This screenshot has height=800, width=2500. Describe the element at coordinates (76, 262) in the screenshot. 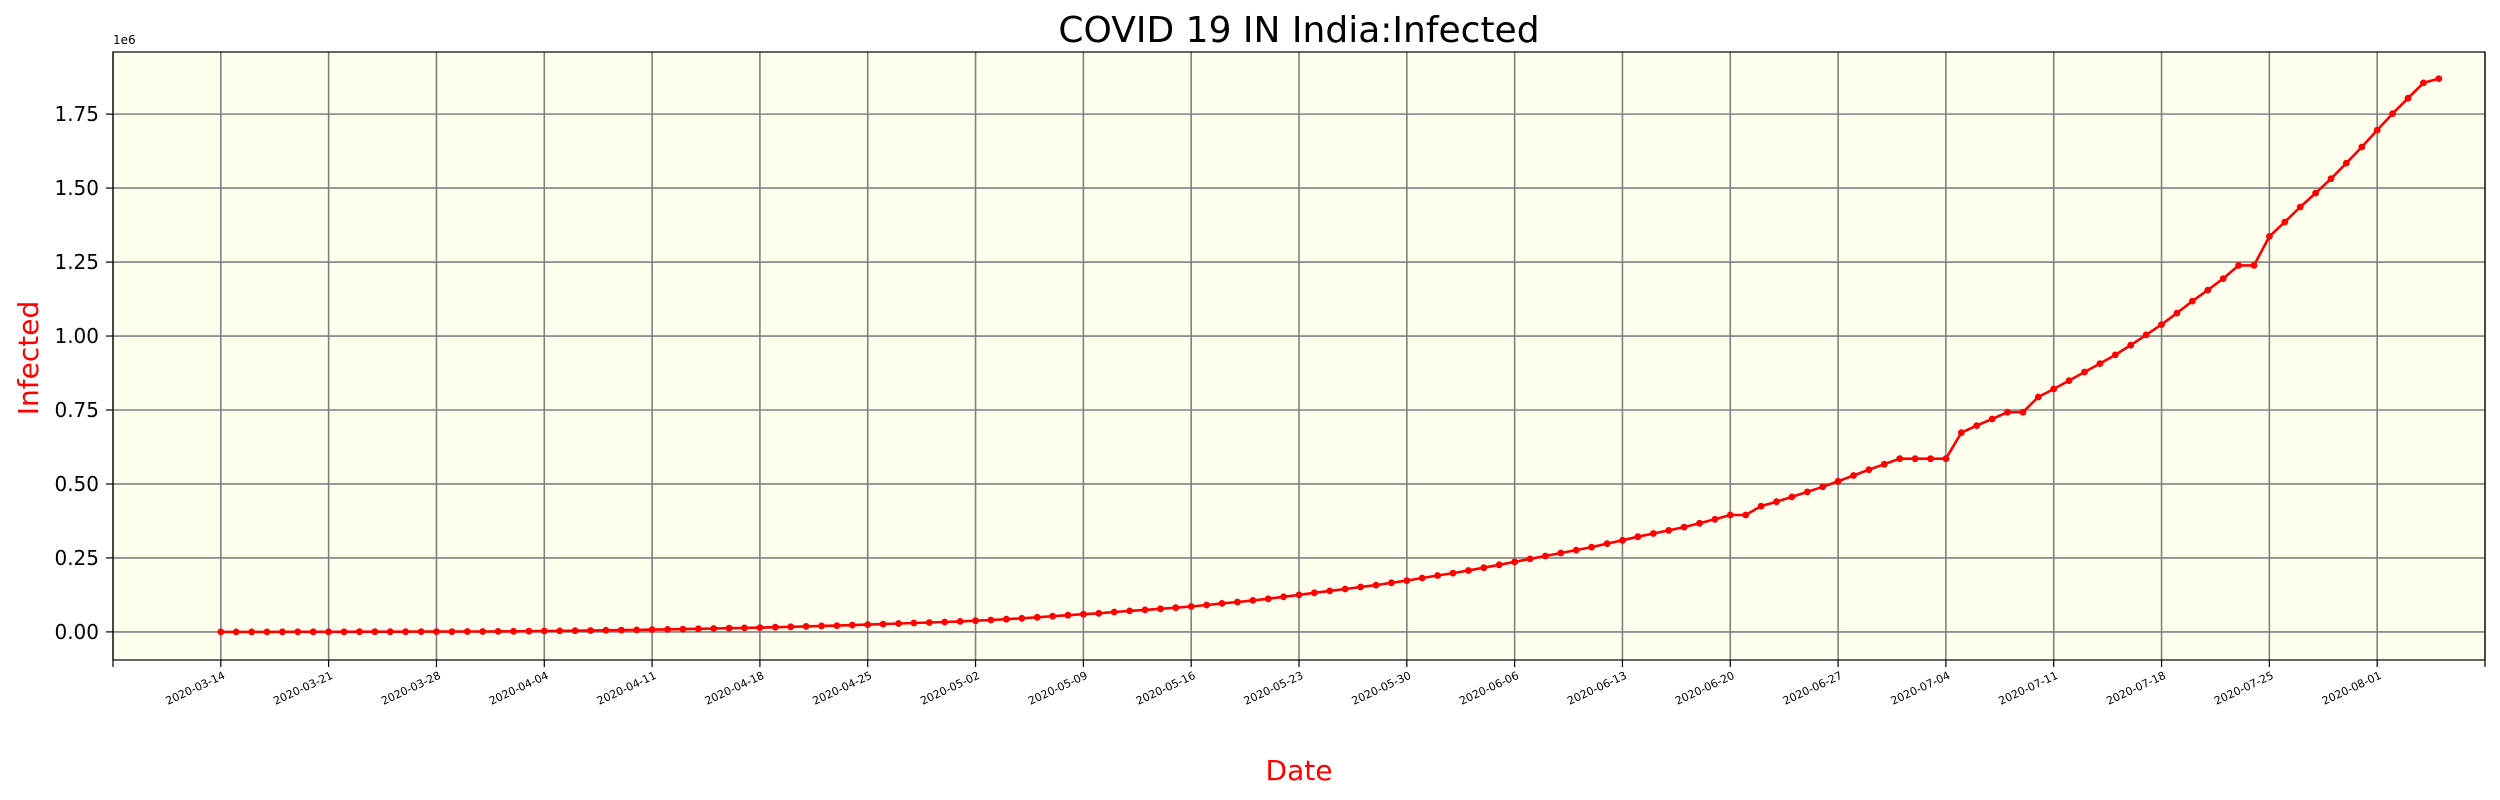

I see `y-tick-label: 1.25` at that location.